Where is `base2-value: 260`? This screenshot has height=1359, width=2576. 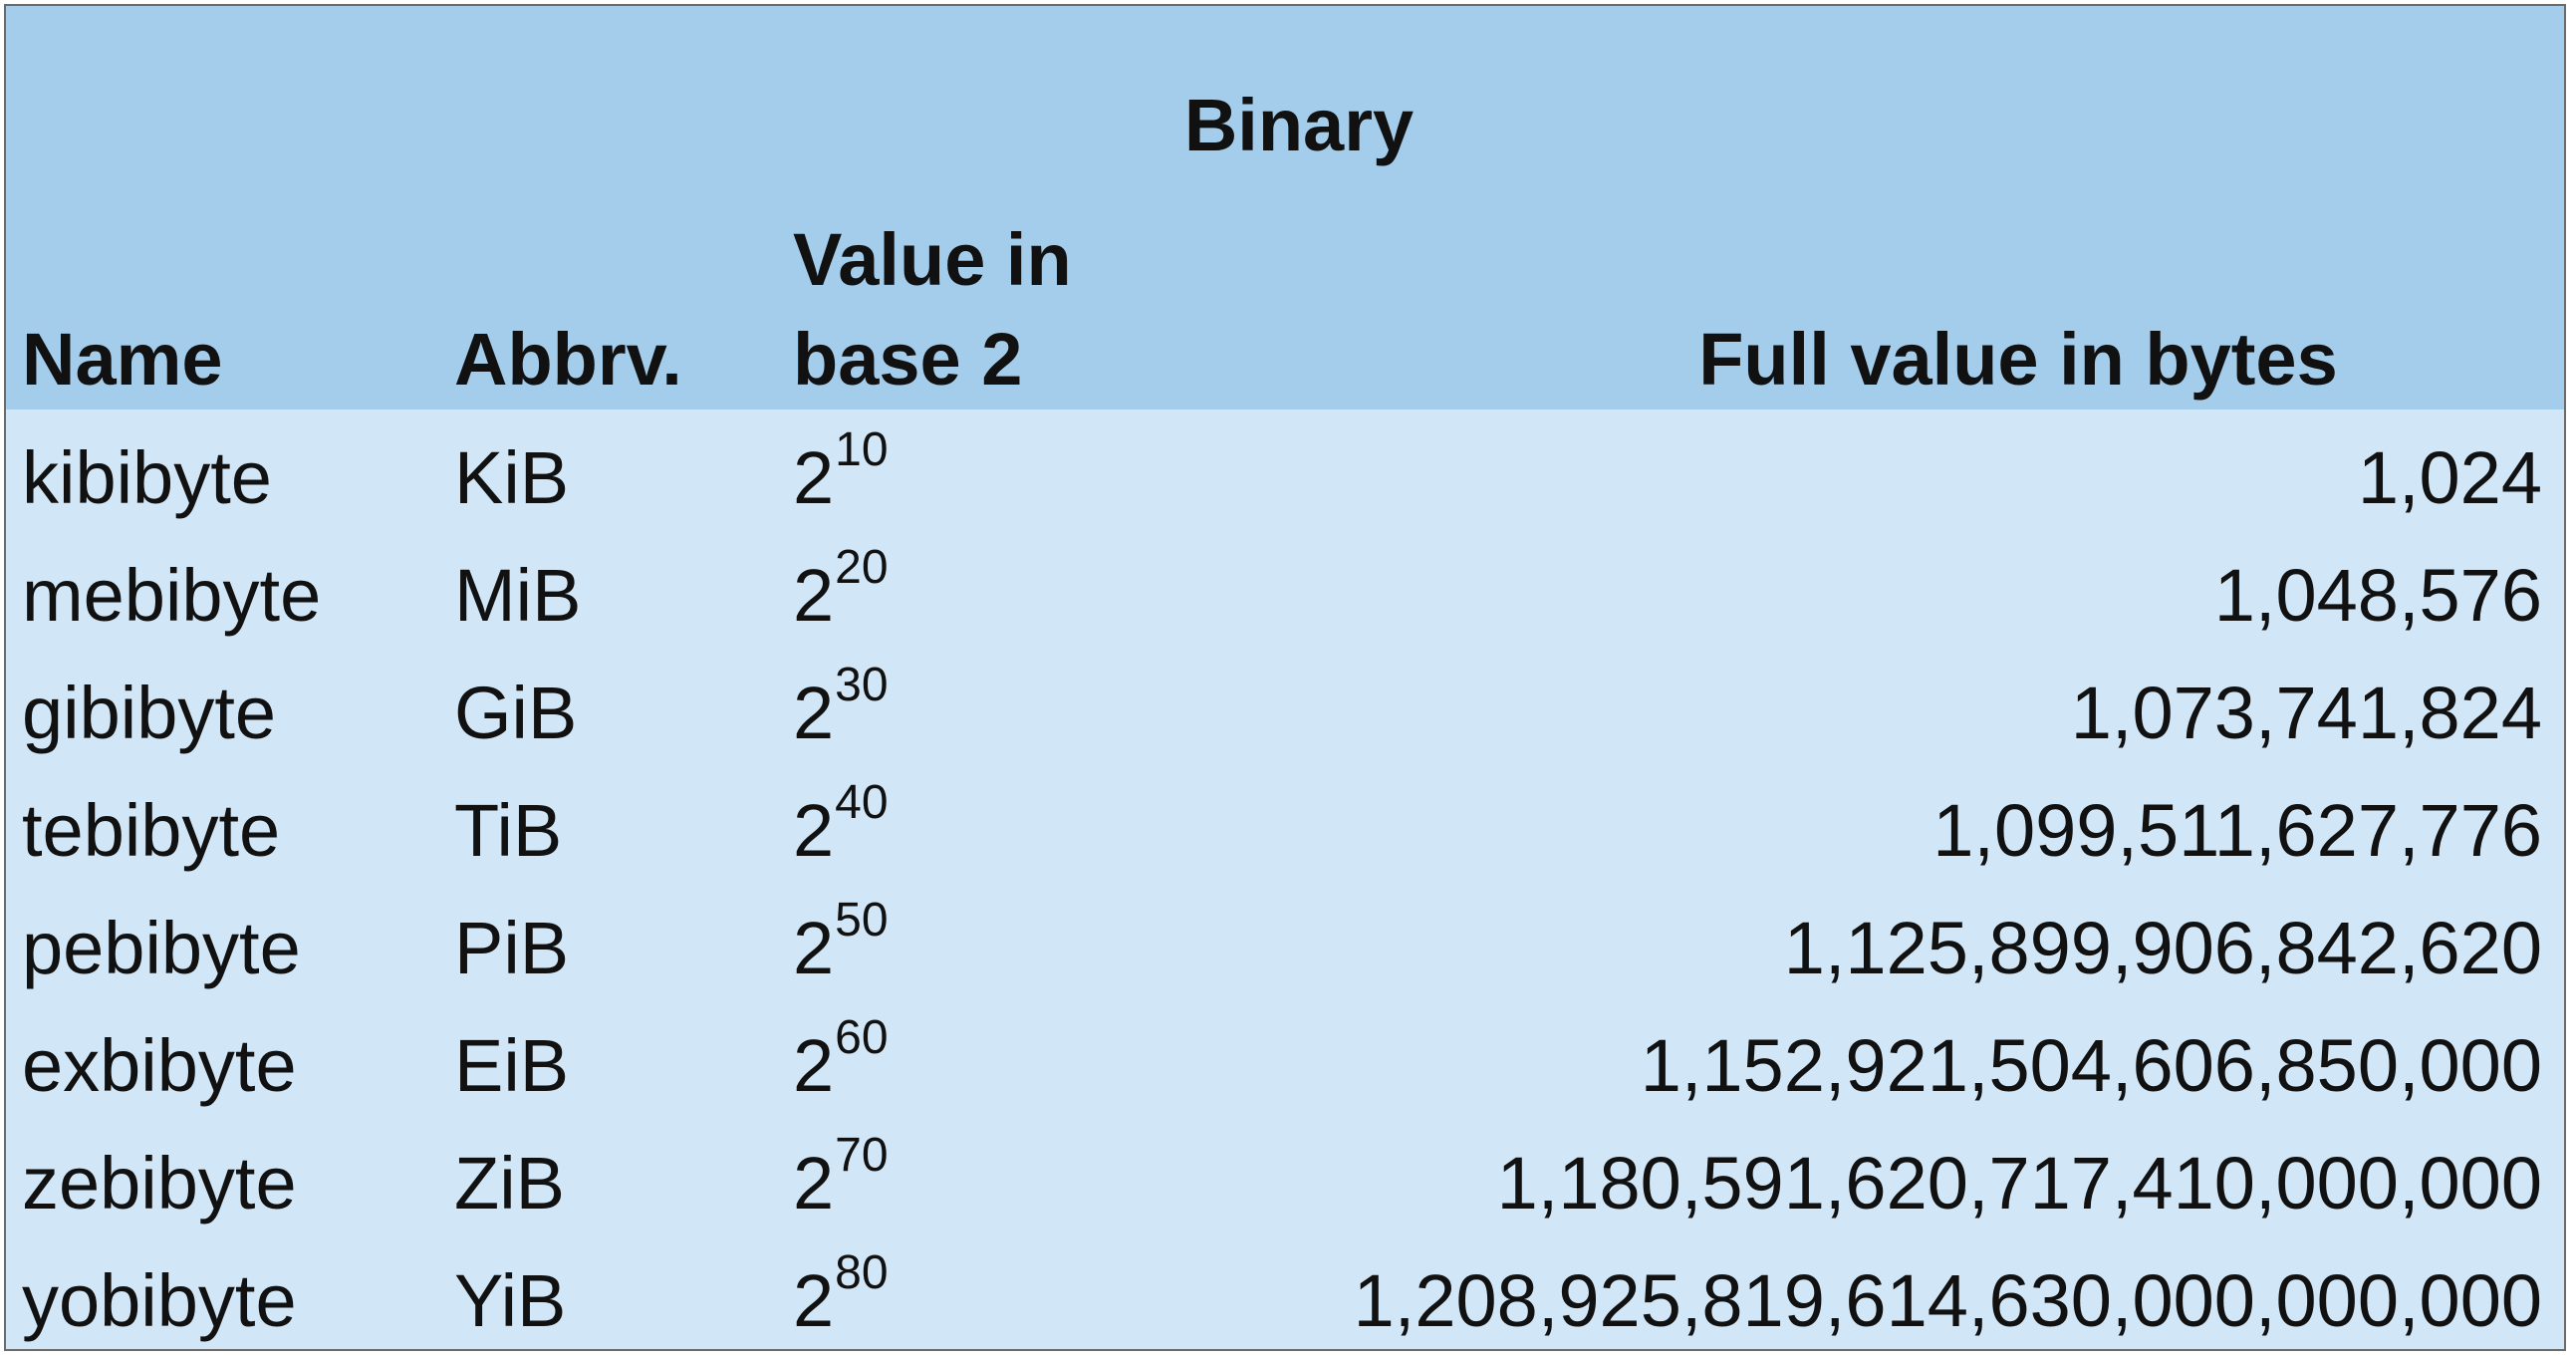 base2-value: 260 is located at coordinates (841, 1071).